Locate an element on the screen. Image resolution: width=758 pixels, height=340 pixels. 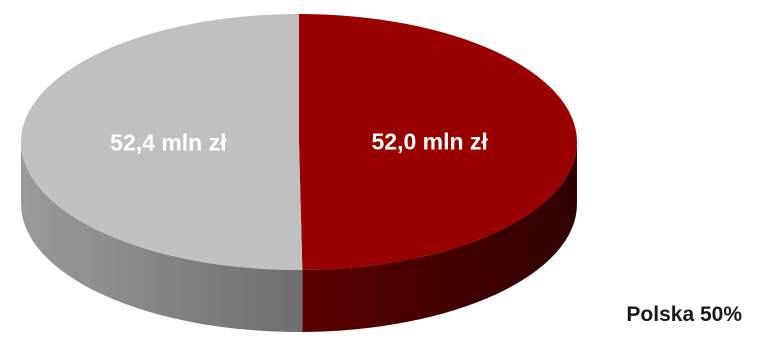
pie-slice-label-1: 52,4 mln zł is located at coordinates (168, 142).